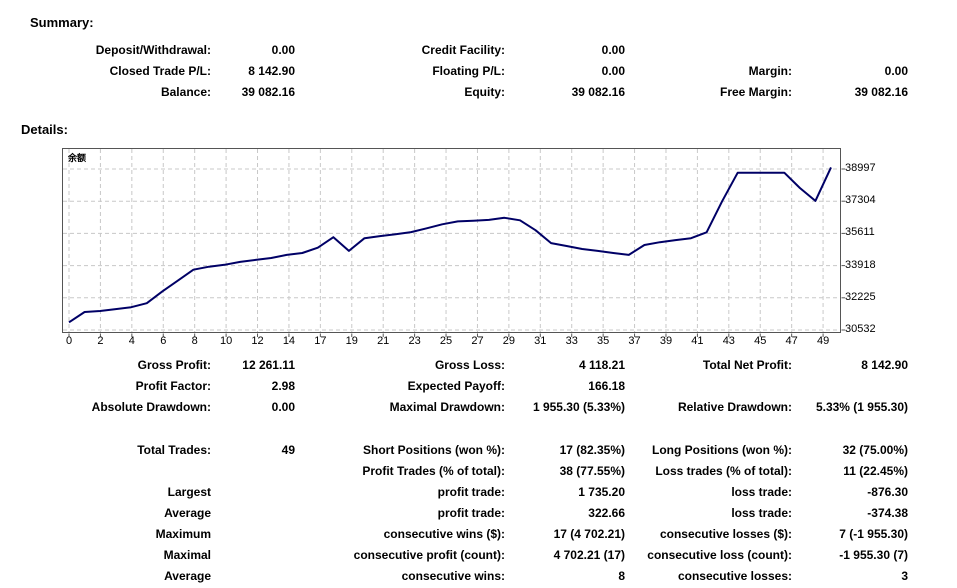  I want to click on stat-value: -876.30, so click(887, 492).